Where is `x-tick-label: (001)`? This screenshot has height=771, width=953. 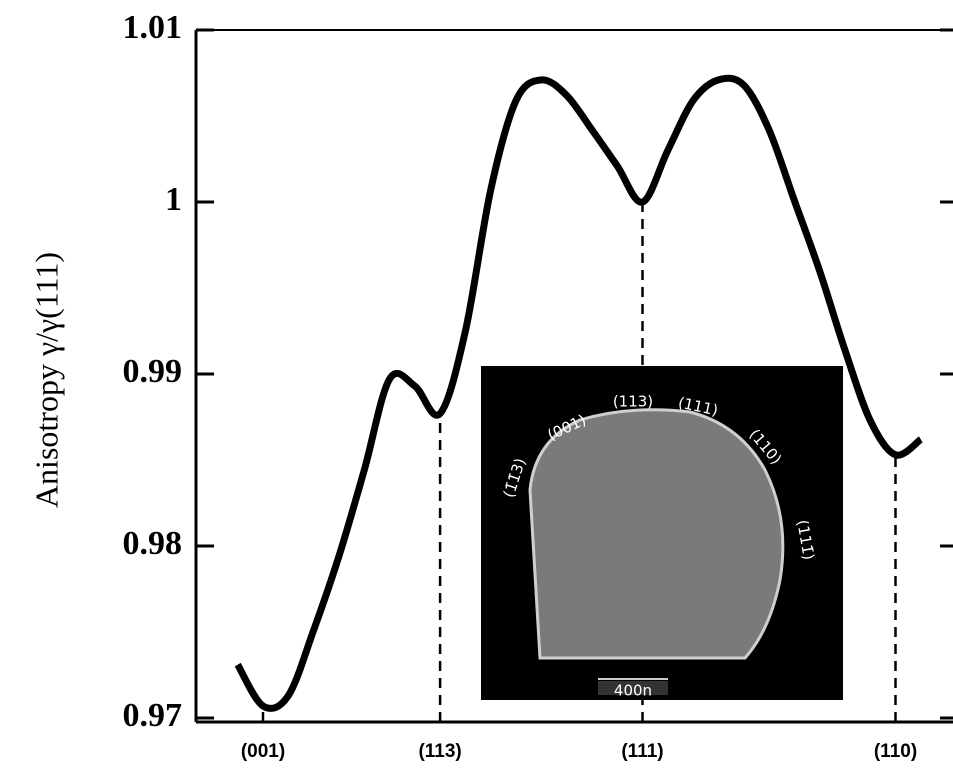
x-tick-label: (001) is located at coordinates (263, 751).